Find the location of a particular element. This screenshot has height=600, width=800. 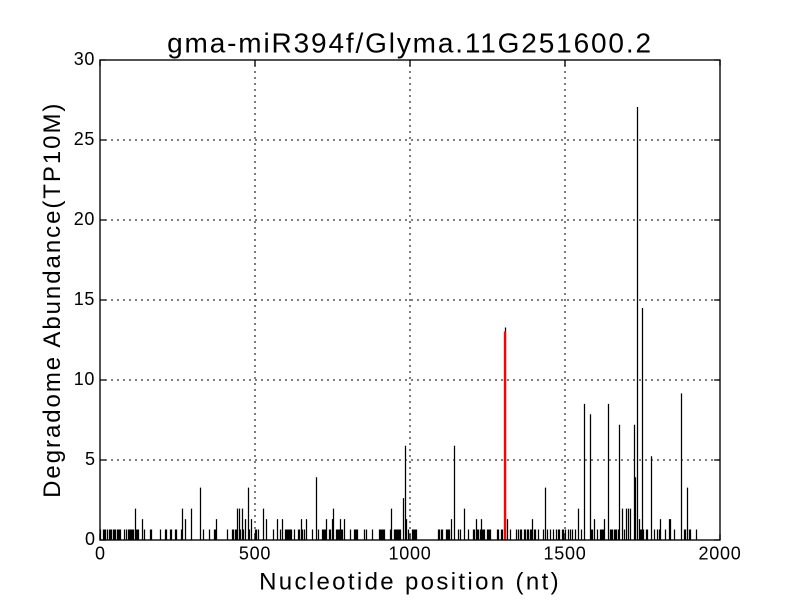

svg-text: 30 is located at coordinates (84, 59).